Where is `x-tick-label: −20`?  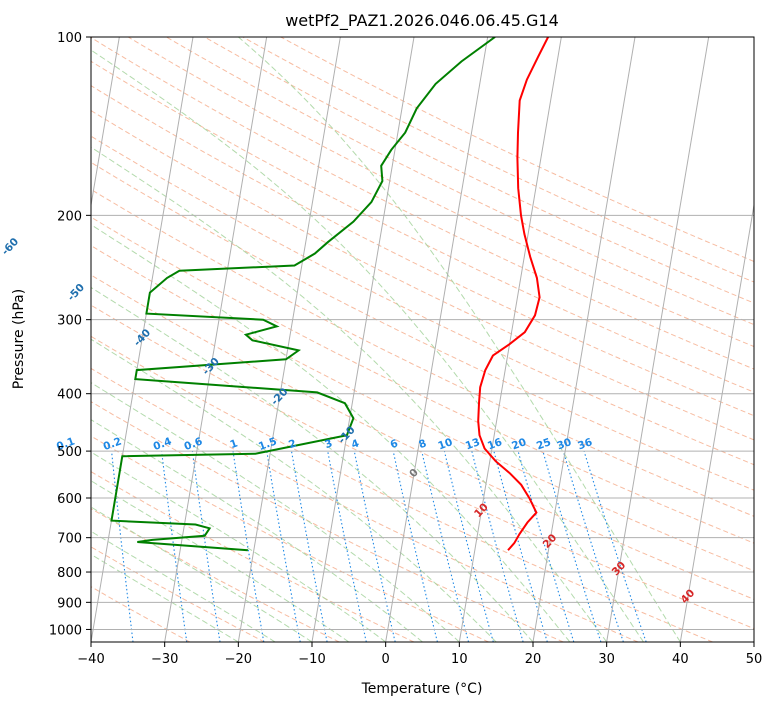
x-tick-label: −20 is located at coordinates (238, 659).